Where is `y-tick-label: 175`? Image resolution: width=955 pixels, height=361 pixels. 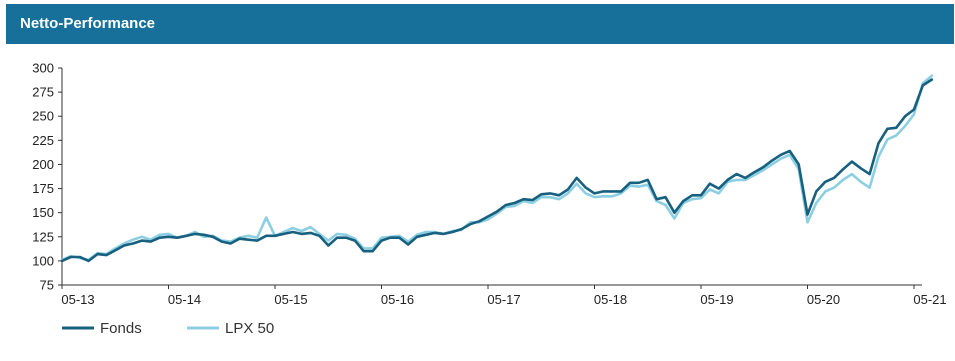
y-tick-label: 175 is located at coordinates (43, 188).